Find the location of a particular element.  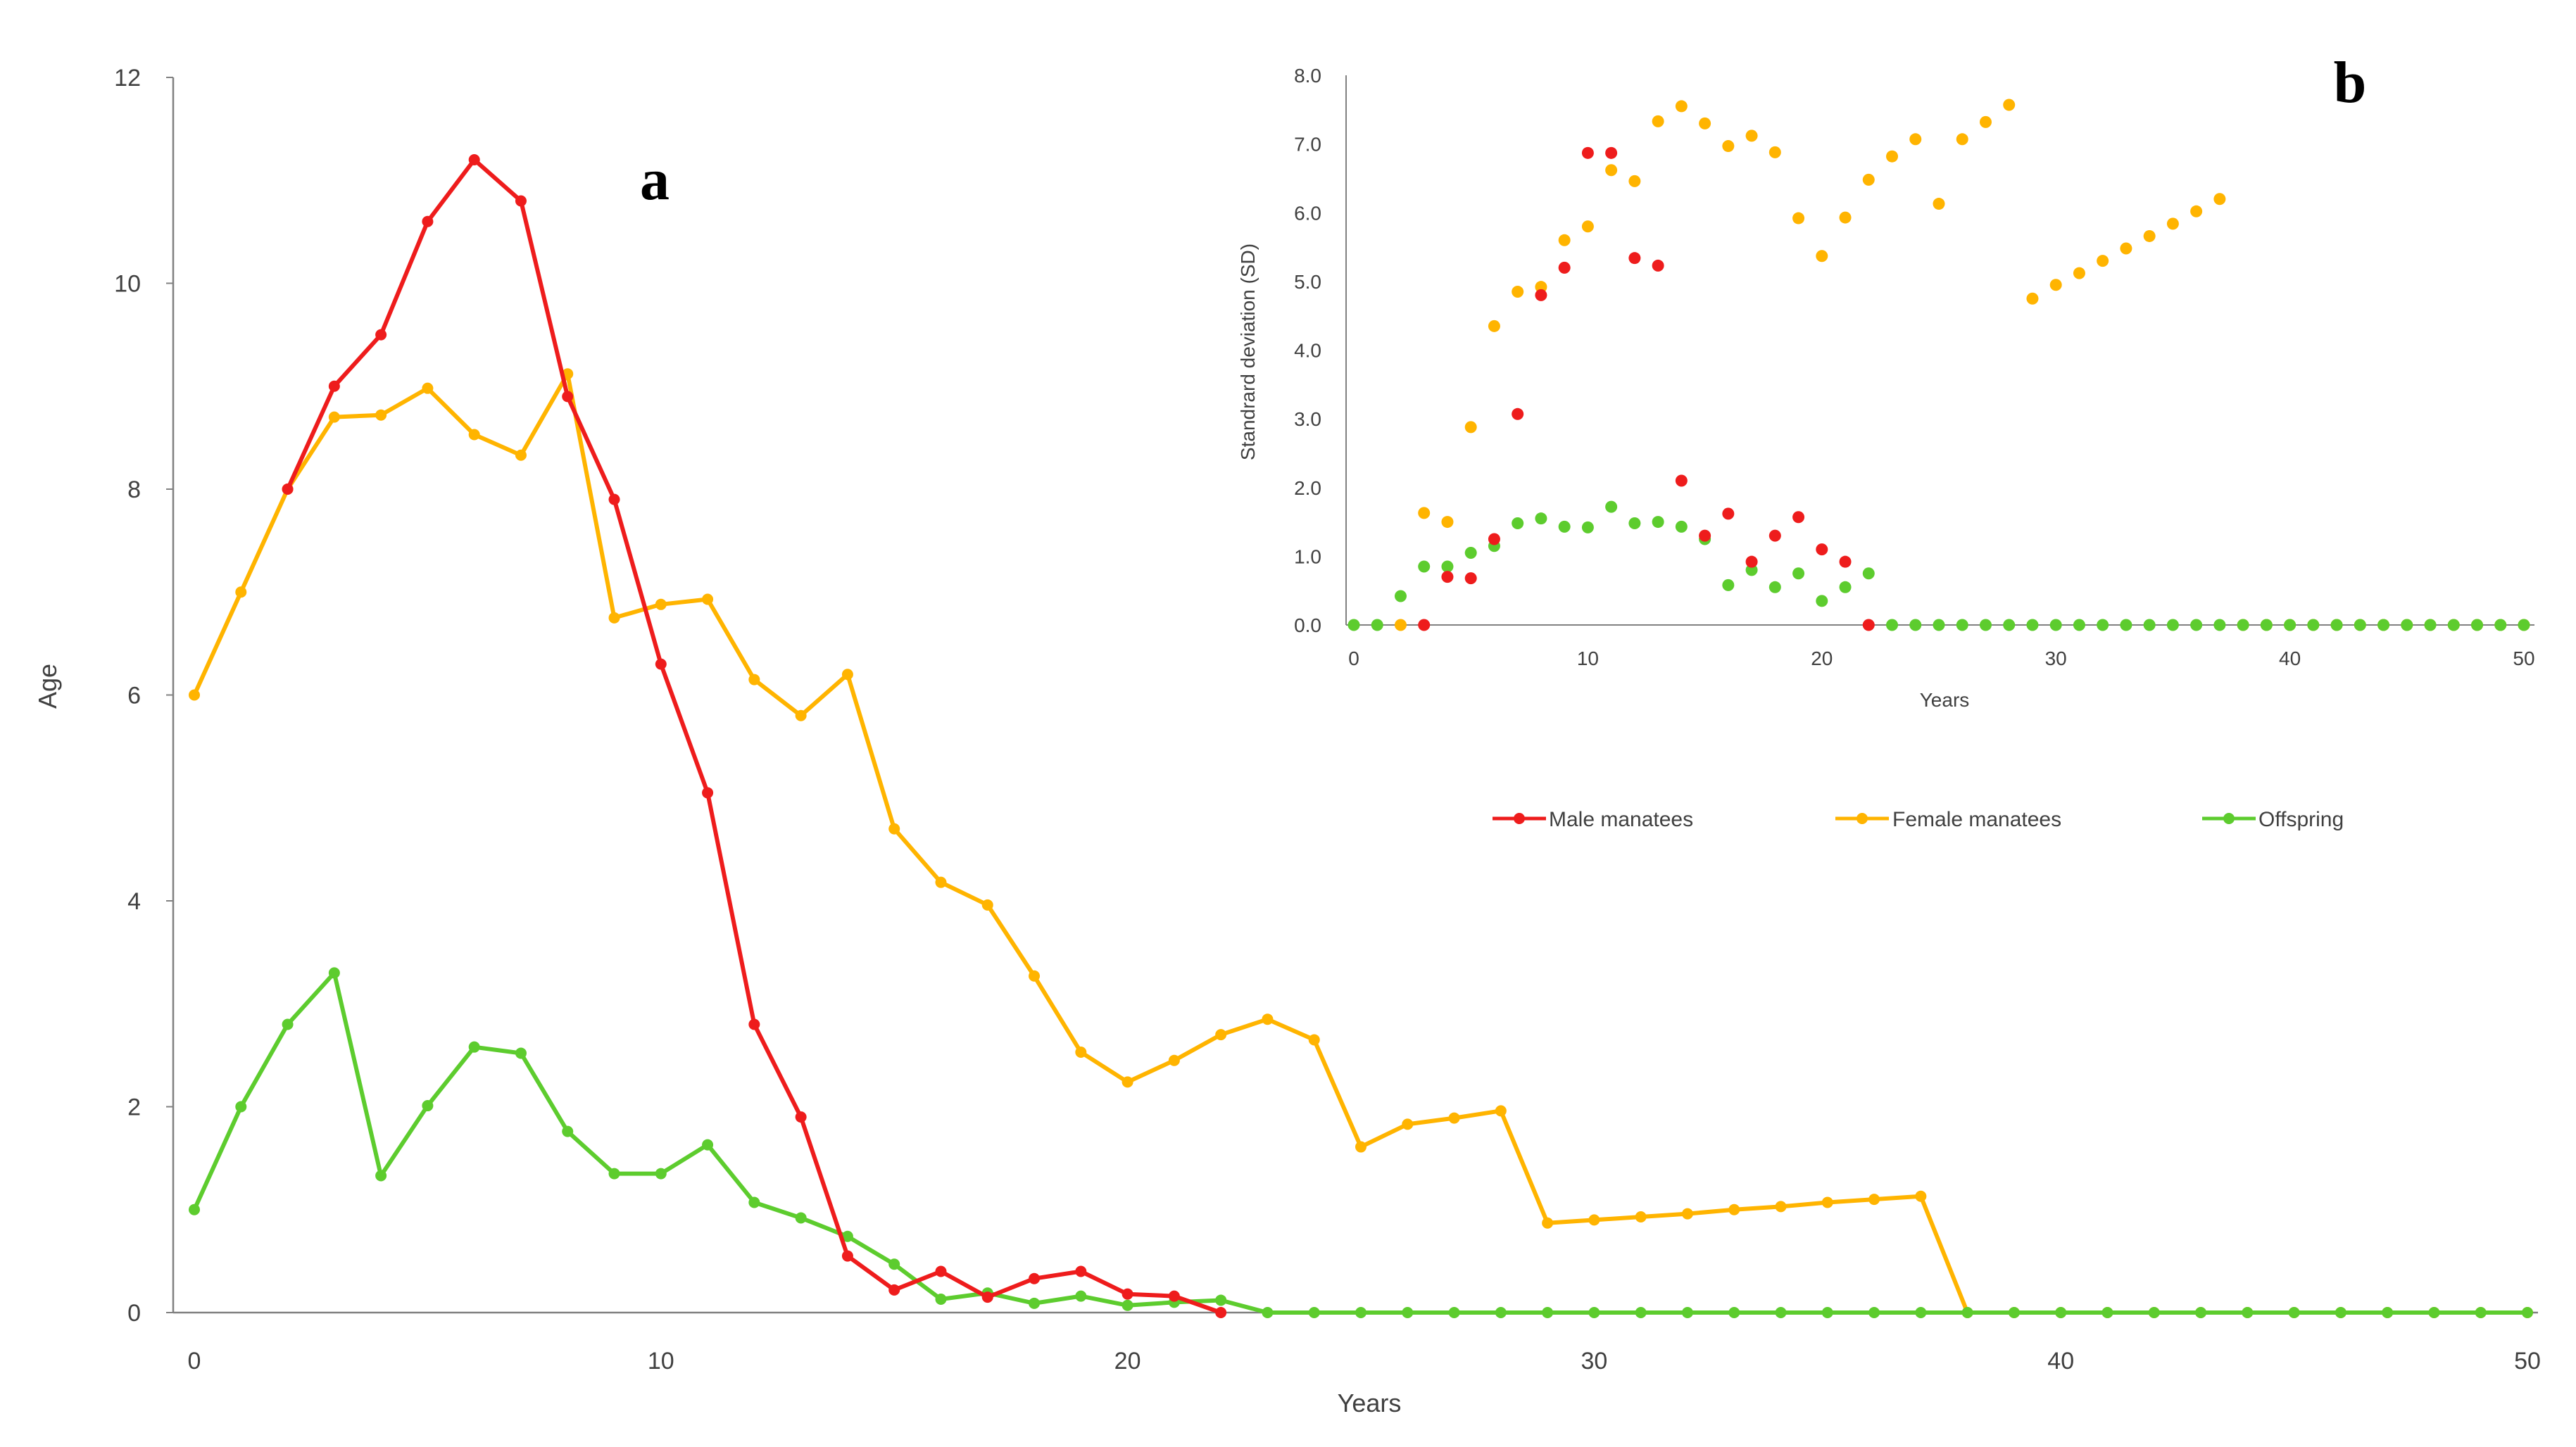

panel-a-x-tick-label: 50 is located at coordinates (2527, 1362).